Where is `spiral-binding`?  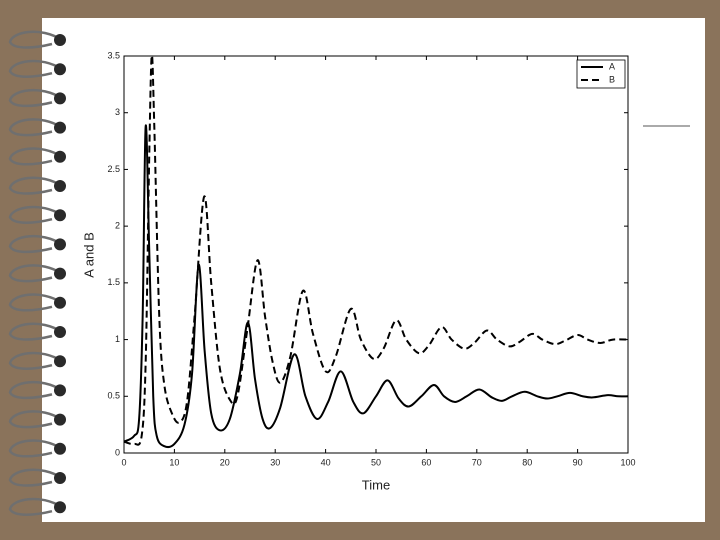
spiral-binding is located at coordinates (37, 273).